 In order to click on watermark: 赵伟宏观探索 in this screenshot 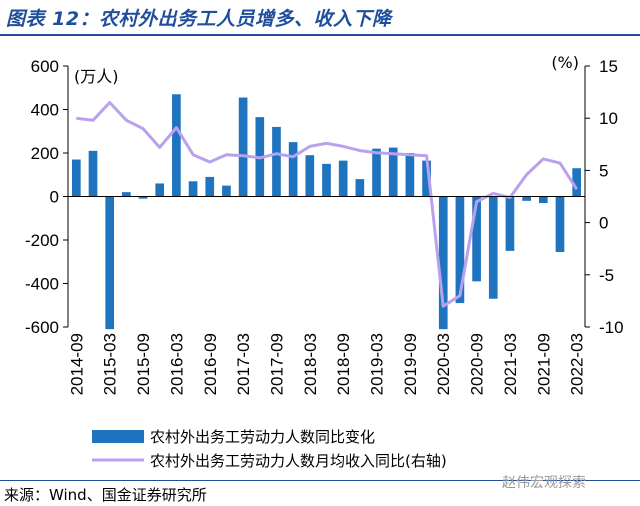, I will do `click(544, 483)`.